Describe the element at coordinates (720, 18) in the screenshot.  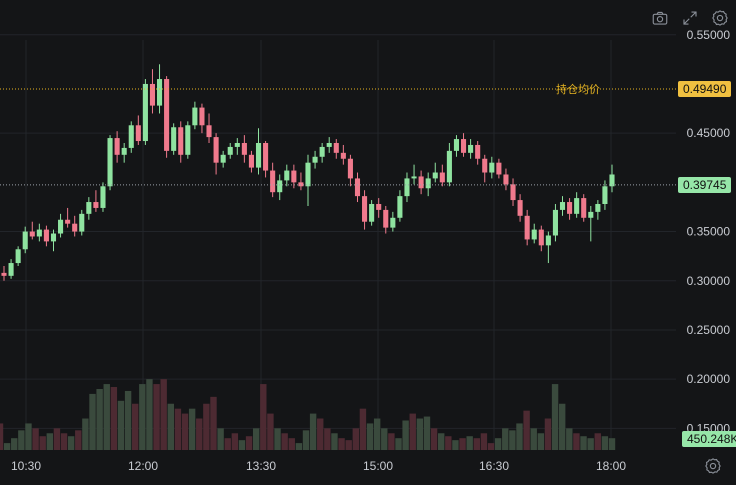
I see `gear-icon` at that location.